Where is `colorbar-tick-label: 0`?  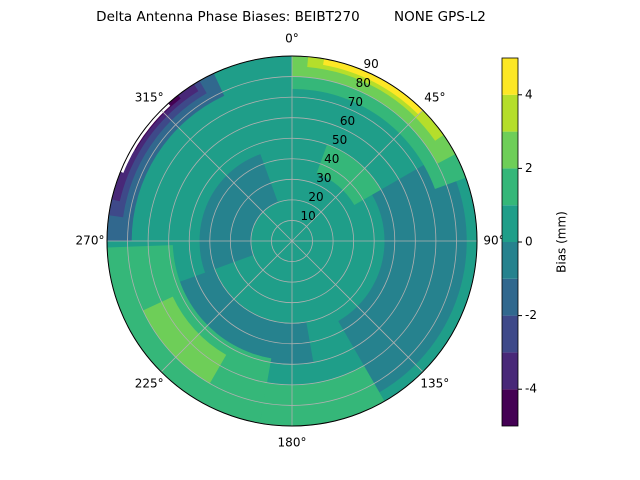 colorbar-tick-label: 0 is located at coordinates (529, 242).